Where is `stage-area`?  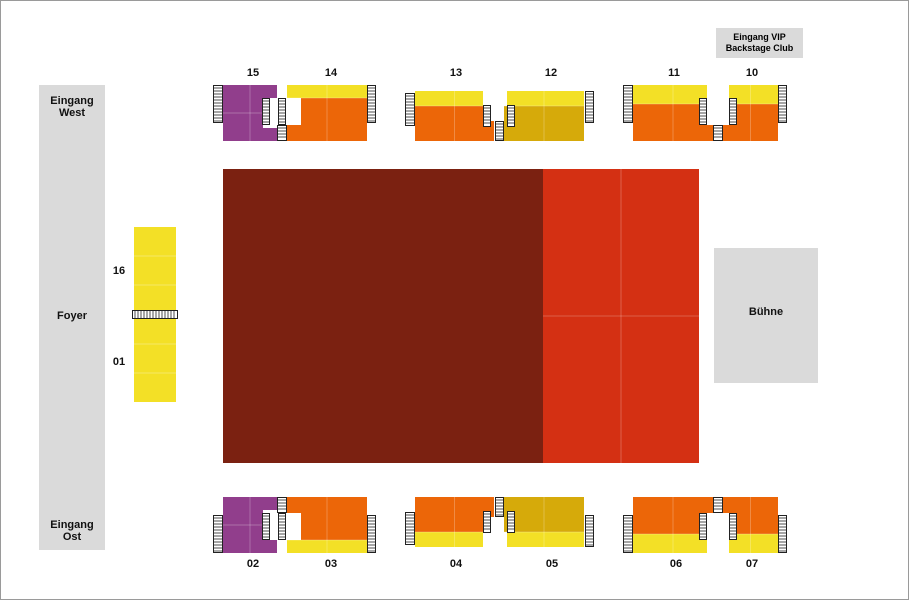
stage-area is located at coordinates (766, 315).